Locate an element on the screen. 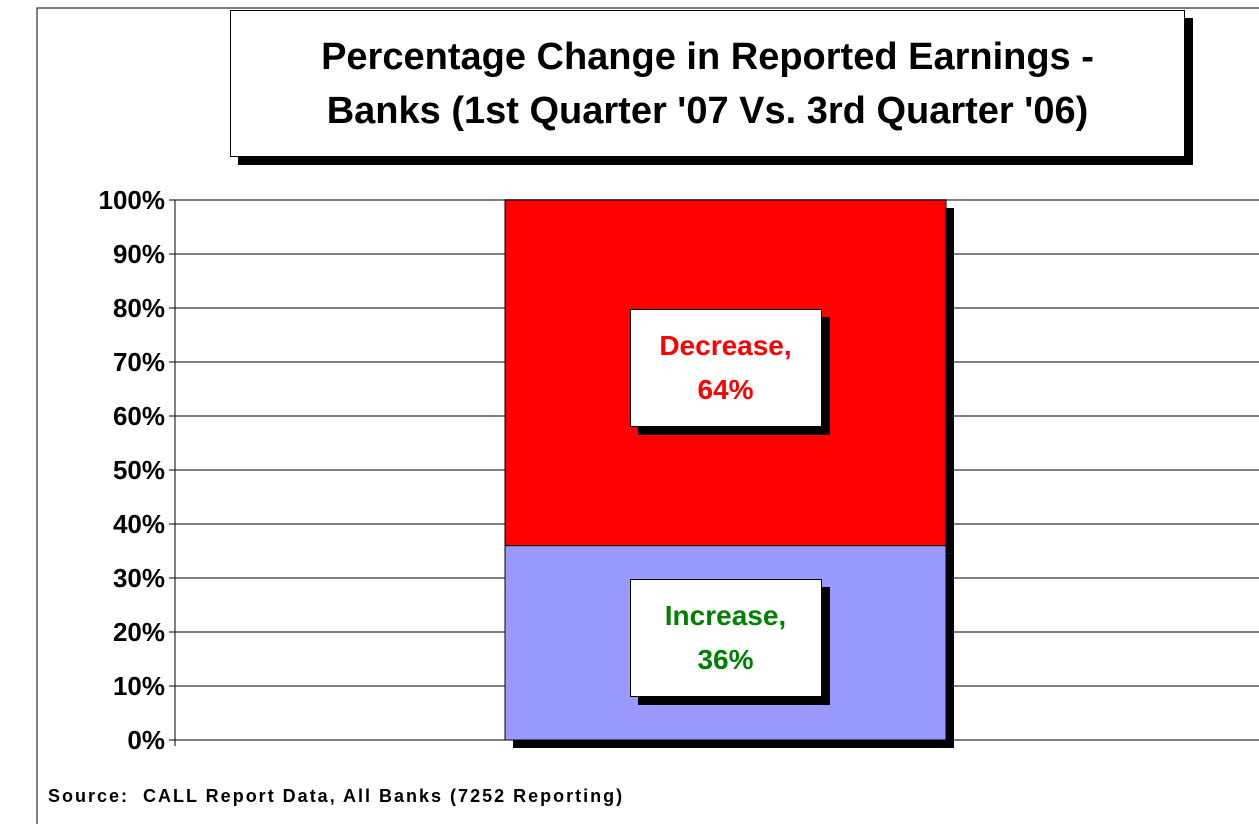 The height and width of the screenshot is (824, 1259). y-tick-label: 30% is located at coordinates (139, 578).